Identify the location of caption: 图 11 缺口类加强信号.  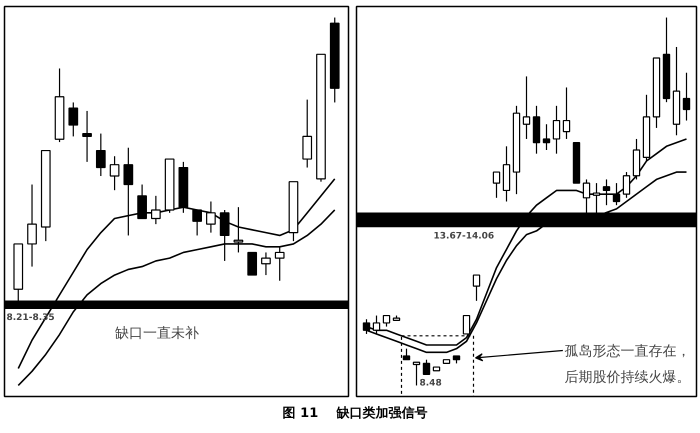
(355, 414).